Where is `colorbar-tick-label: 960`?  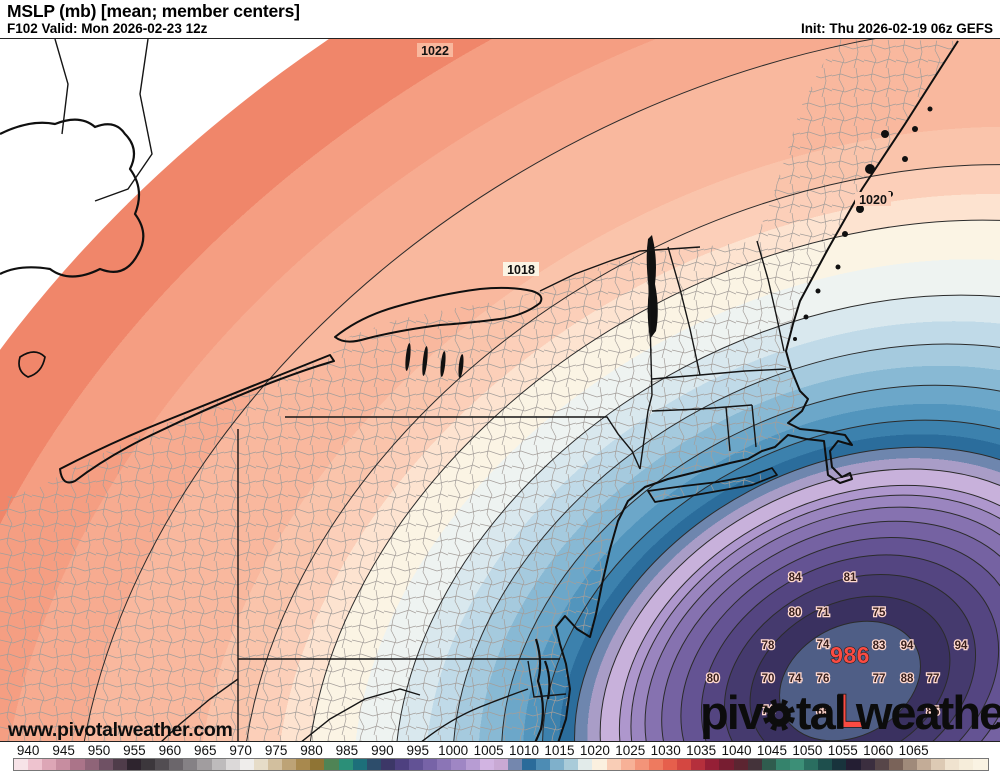
colorbar-tick-label: 960 is located at coordinates (170, 750).